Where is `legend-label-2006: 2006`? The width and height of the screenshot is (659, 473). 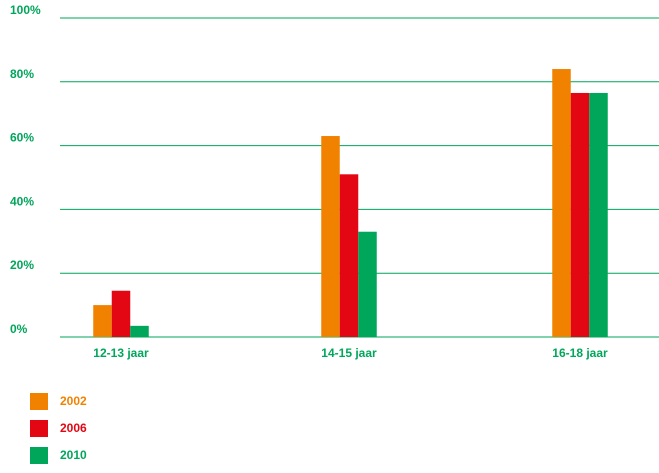 legend-label-2006: 2006 is located at coordinates (73, 428).